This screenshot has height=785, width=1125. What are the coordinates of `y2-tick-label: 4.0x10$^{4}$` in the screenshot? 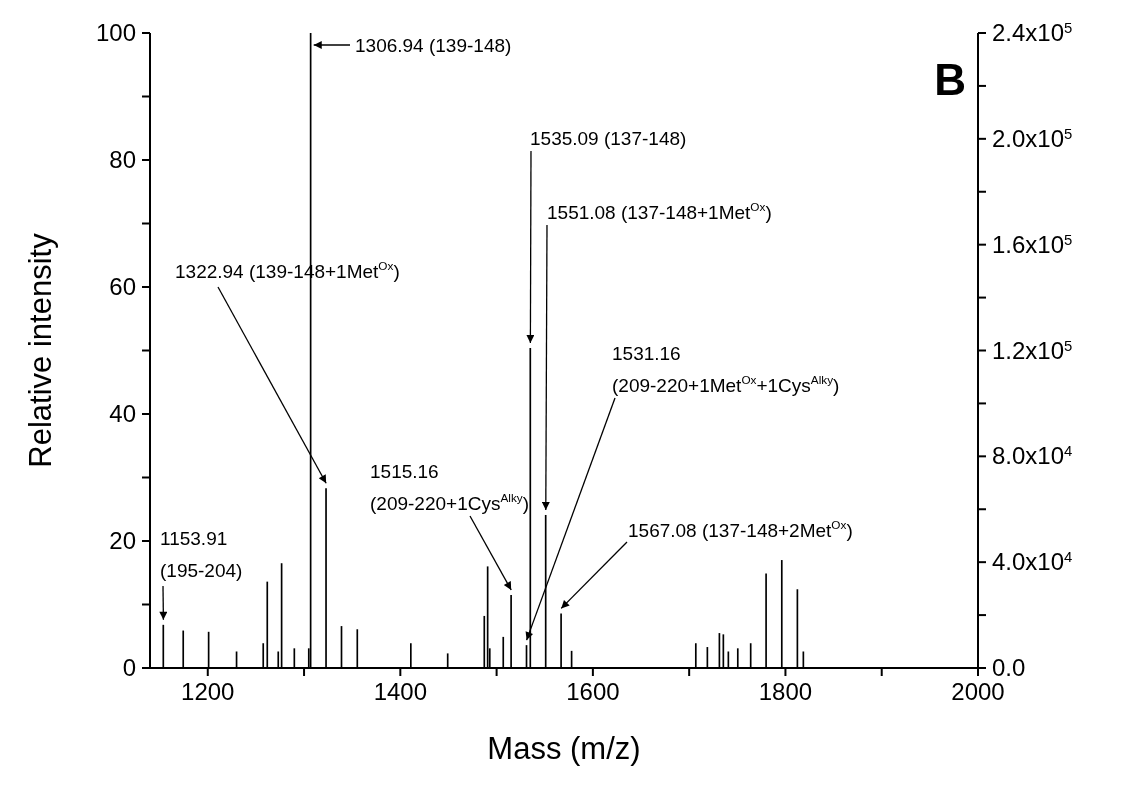 It's located at (1032, 562).